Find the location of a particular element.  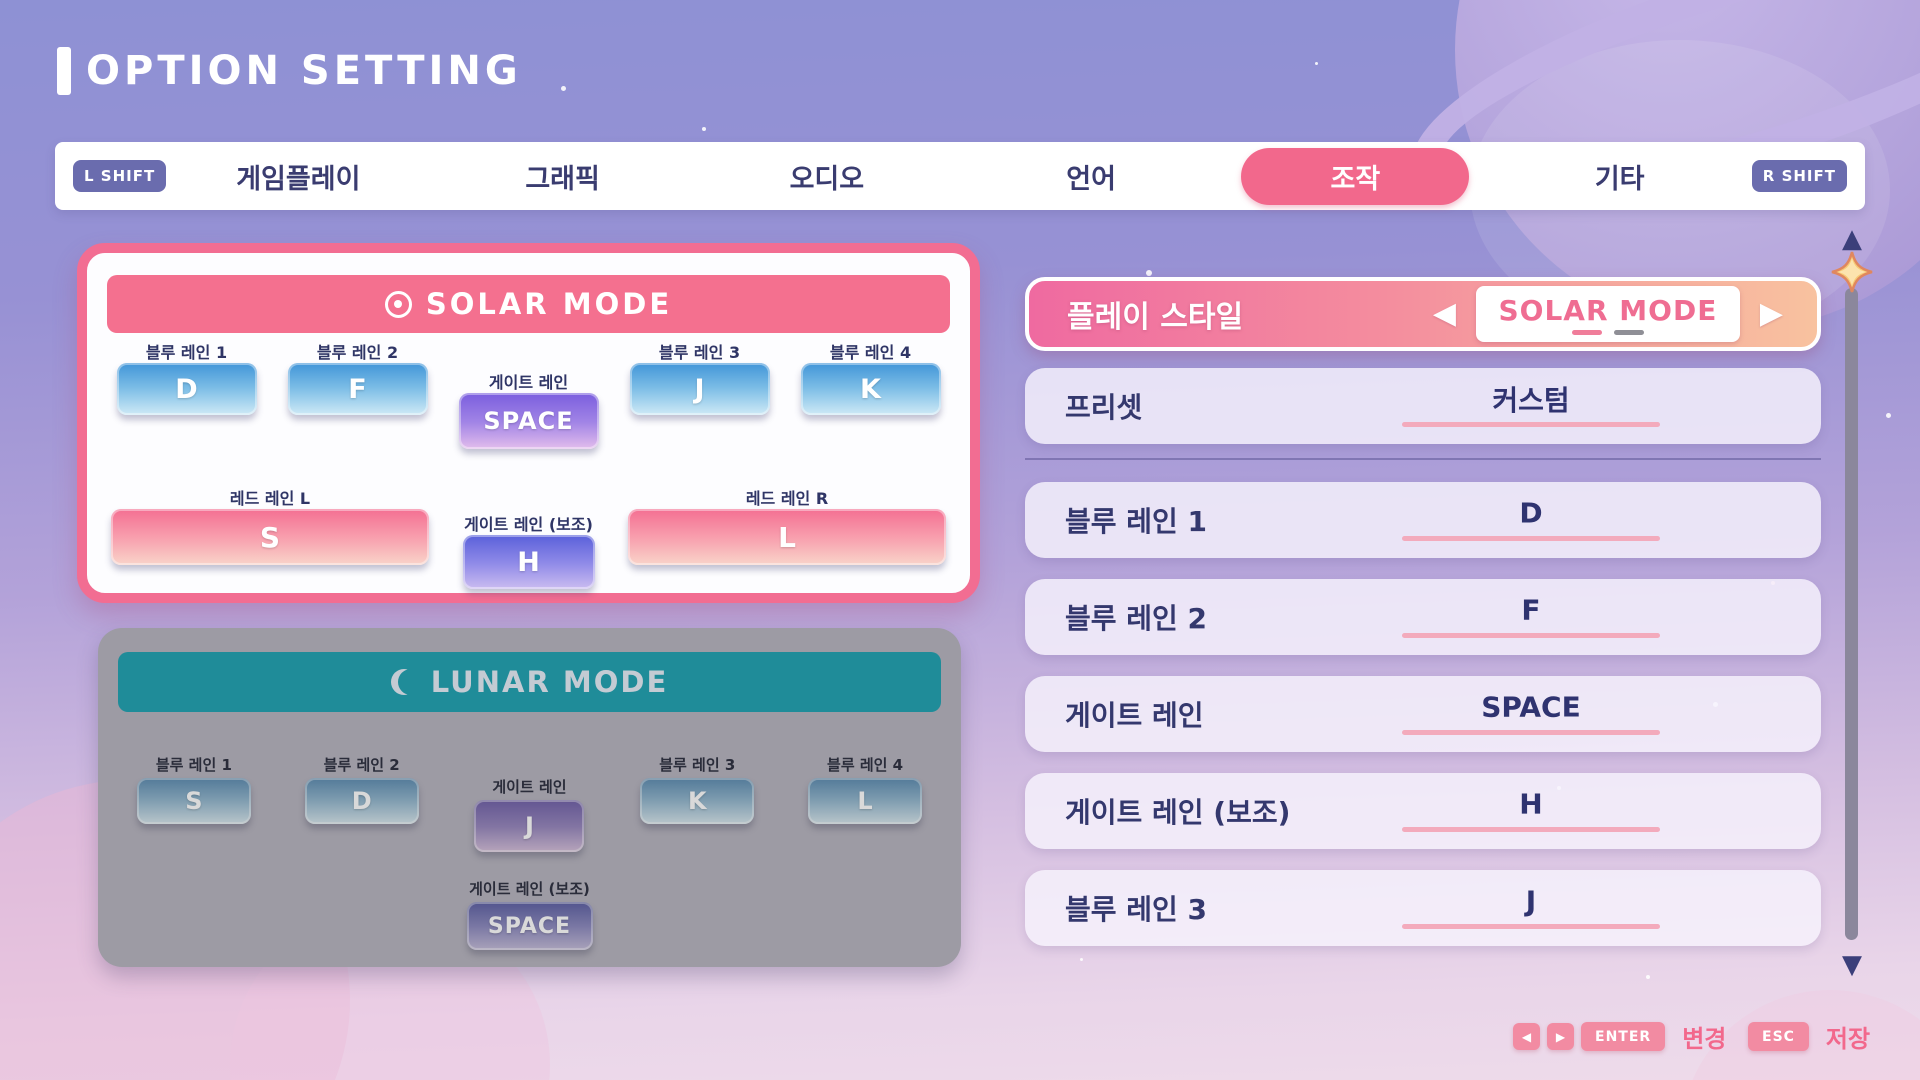

tab-audio: 오디오 is located at coordinates (827, 179).